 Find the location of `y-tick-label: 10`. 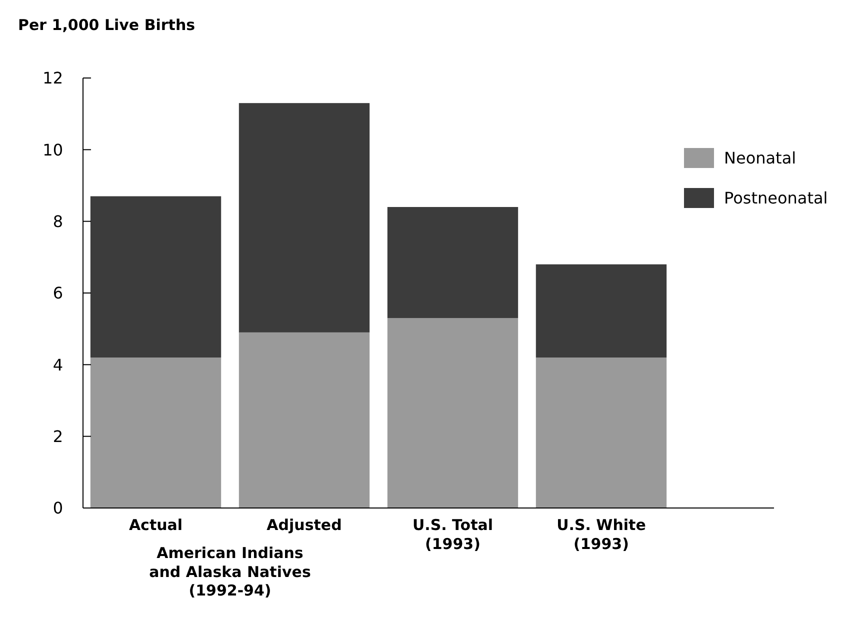

y-tick-label: 10 is located at coordinates (52, 150).